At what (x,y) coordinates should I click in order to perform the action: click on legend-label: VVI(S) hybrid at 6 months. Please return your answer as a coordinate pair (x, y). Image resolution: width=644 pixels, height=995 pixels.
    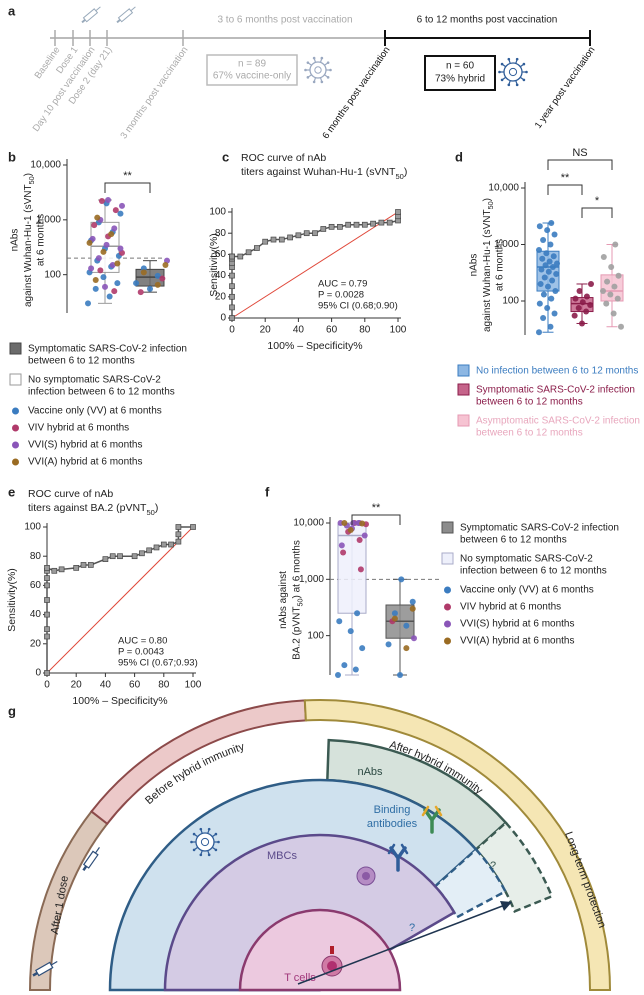
    Looking at the image, I should click on (85, 445).